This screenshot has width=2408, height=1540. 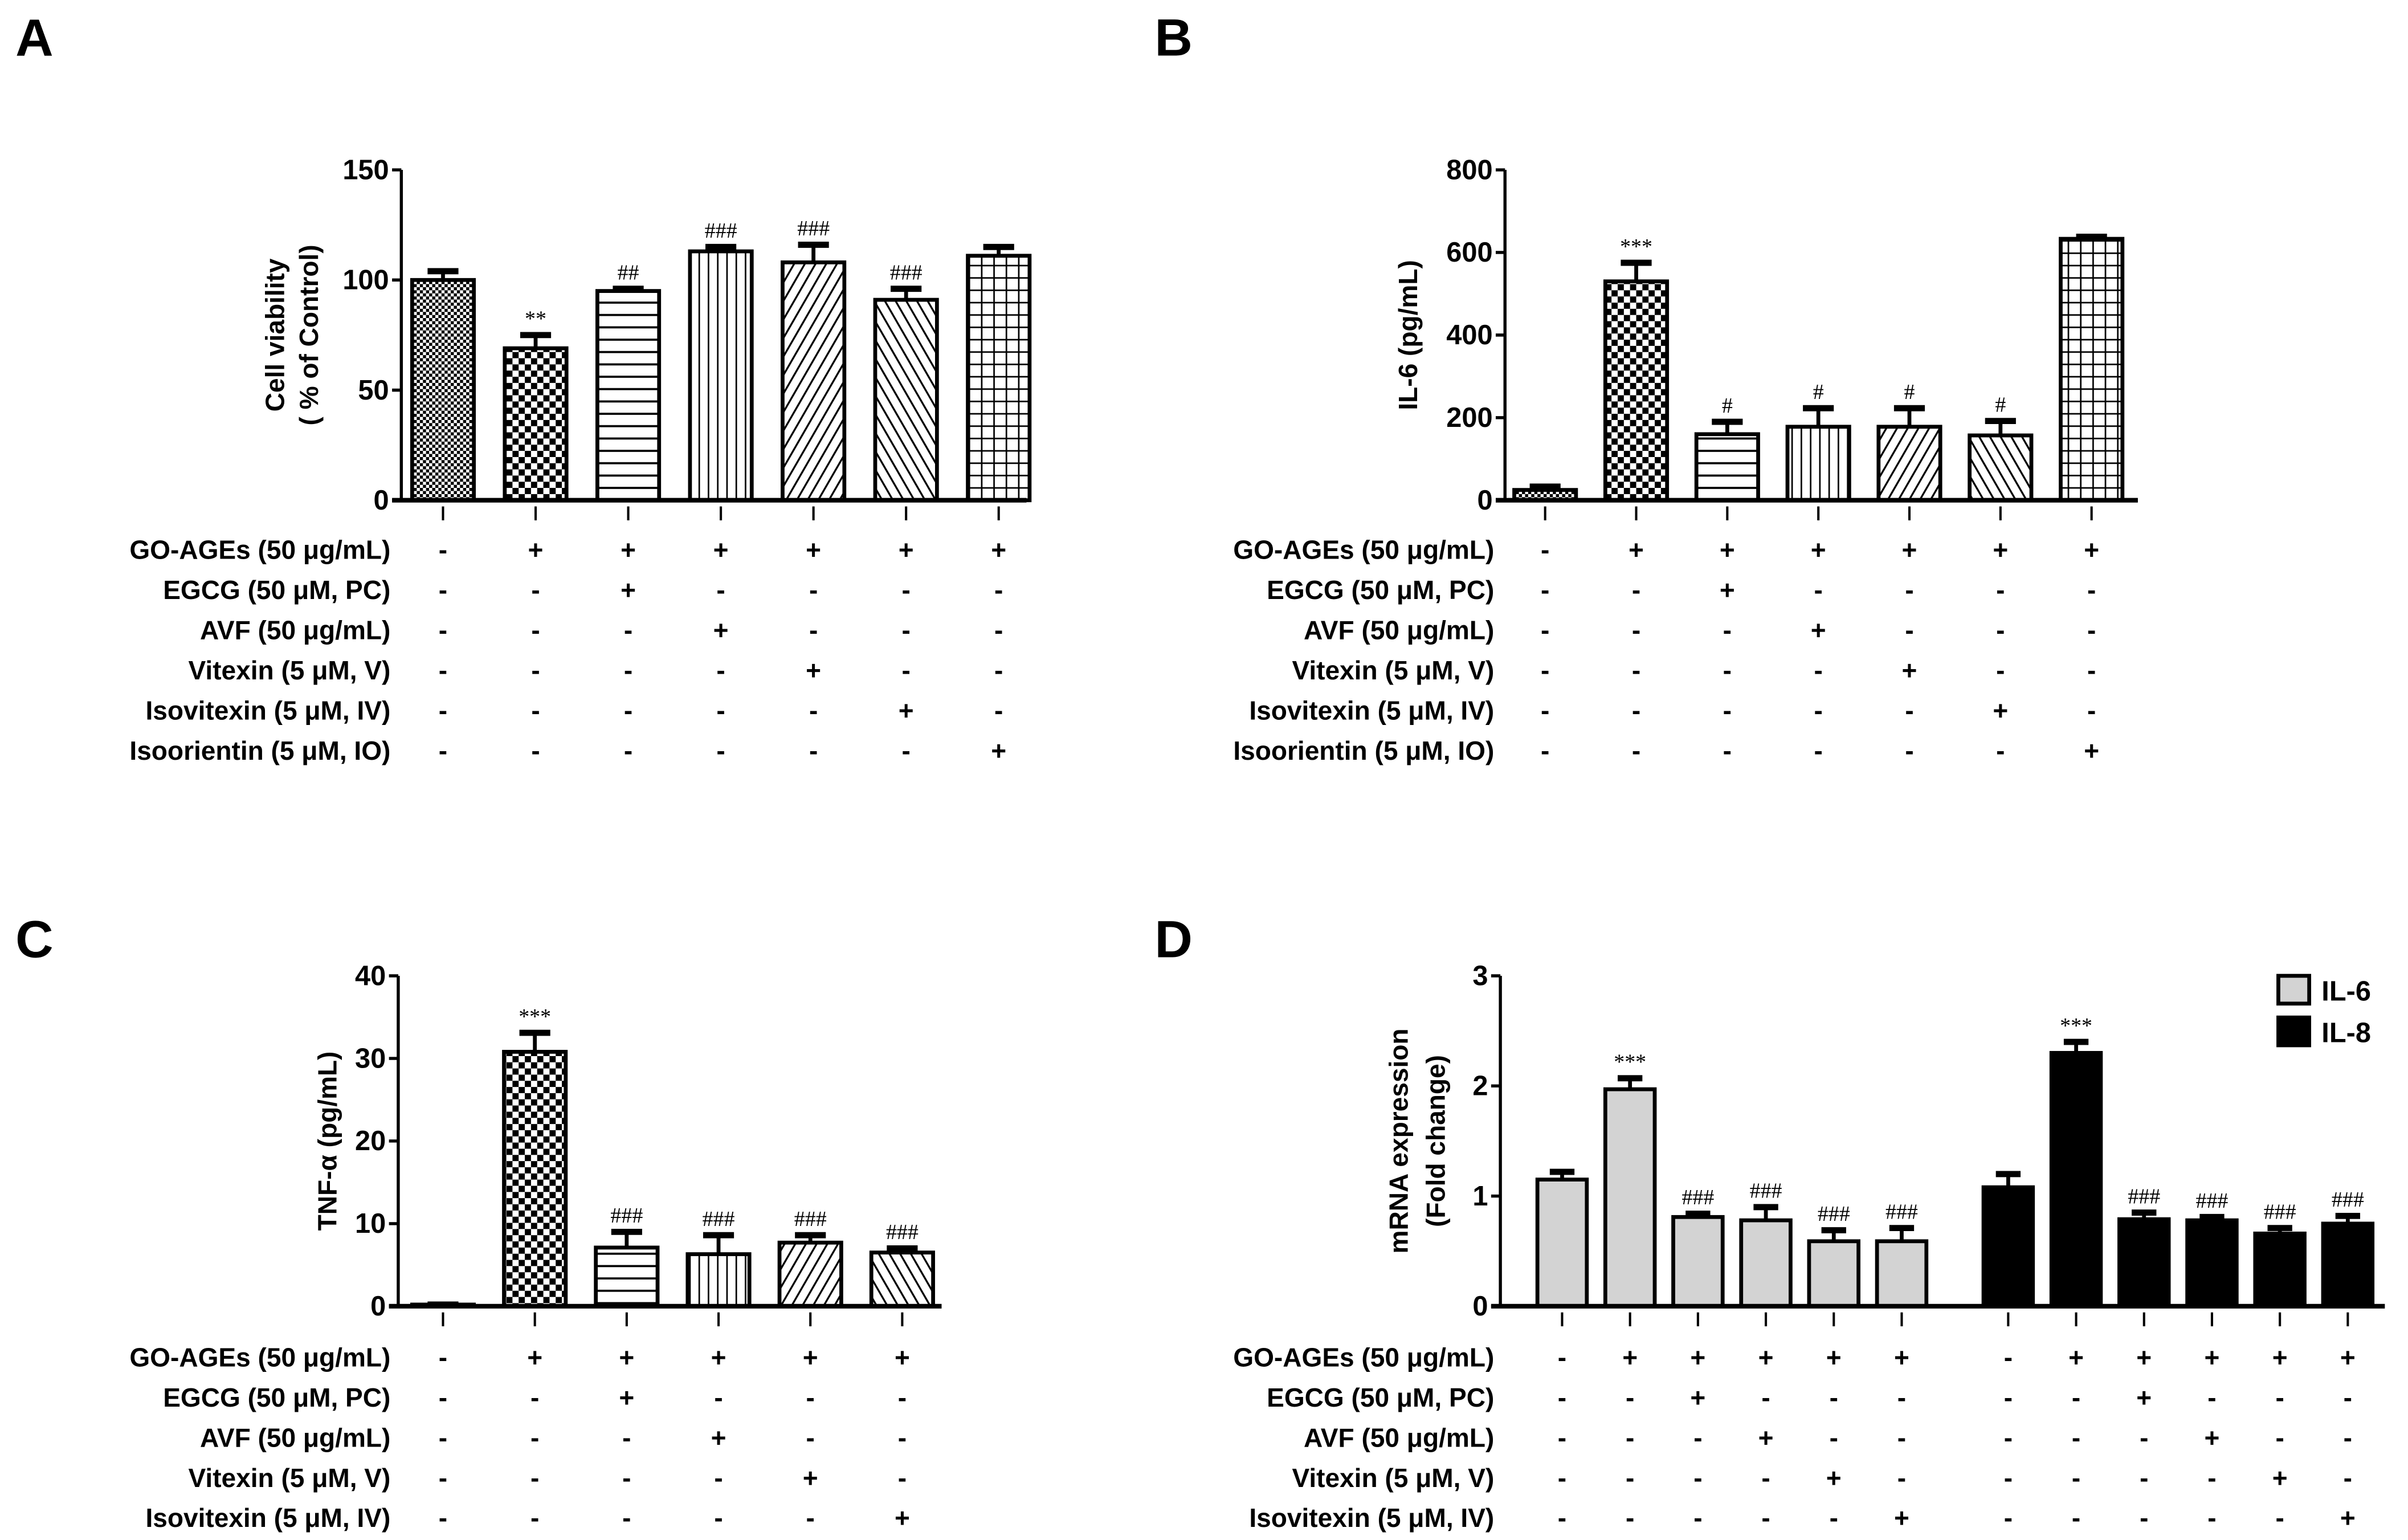 What do you see at coordinates (1371, 710) in the screenshot?
I see `condition-label: Isovitexin (5 μM, IV)` at bounding box center [1371, 710].